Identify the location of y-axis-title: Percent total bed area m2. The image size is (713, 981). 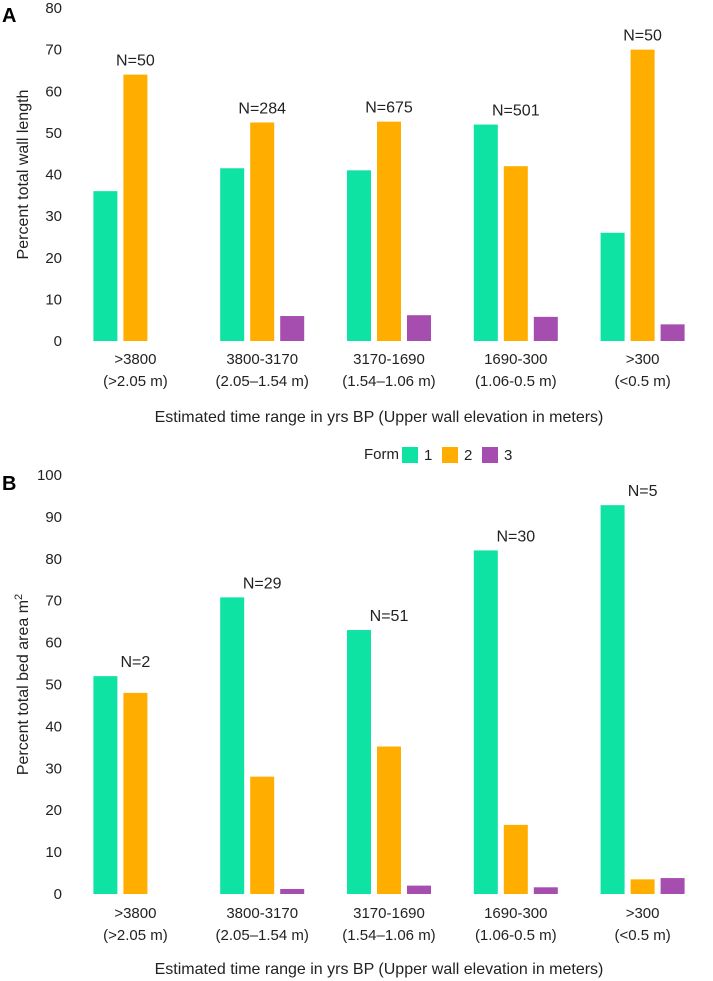
(22, 684).